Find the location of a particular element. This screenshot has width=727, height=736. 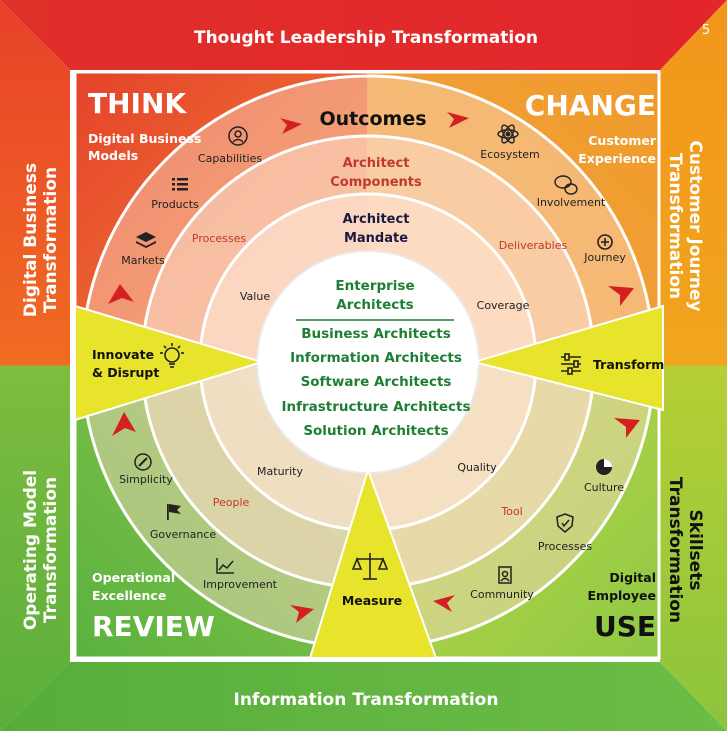

bottom-band-title: Information Transformation is located at coordinates (366, 700).